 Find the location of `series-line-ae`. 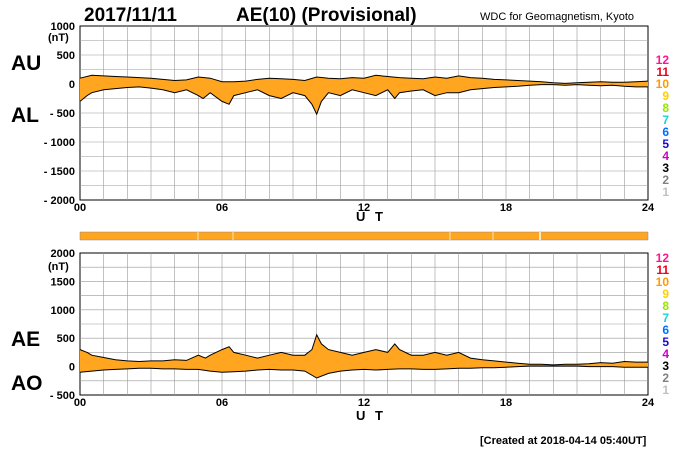

series-line-ae is located at coordinates (363, 349).